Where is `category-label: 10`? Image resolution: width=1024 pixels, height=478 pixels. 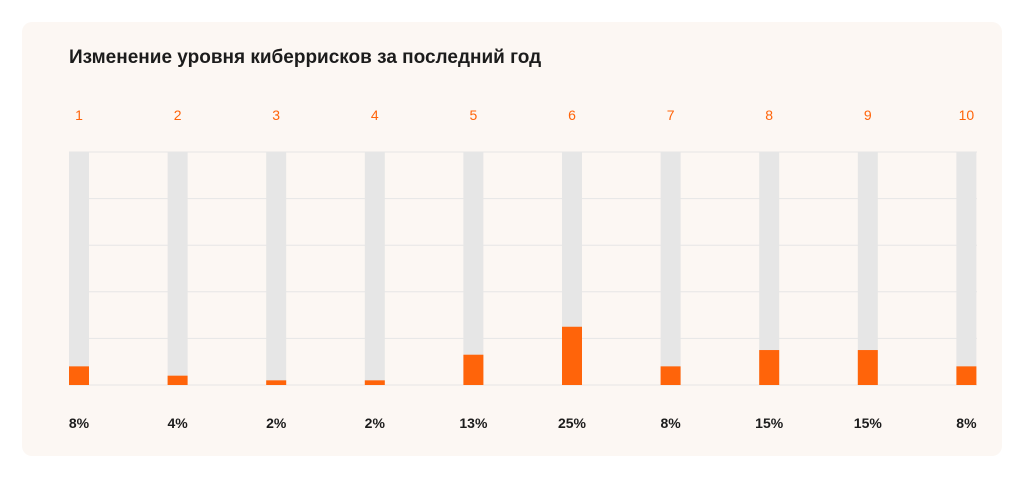
category-label: 10 is located at coordinates (967, 115).